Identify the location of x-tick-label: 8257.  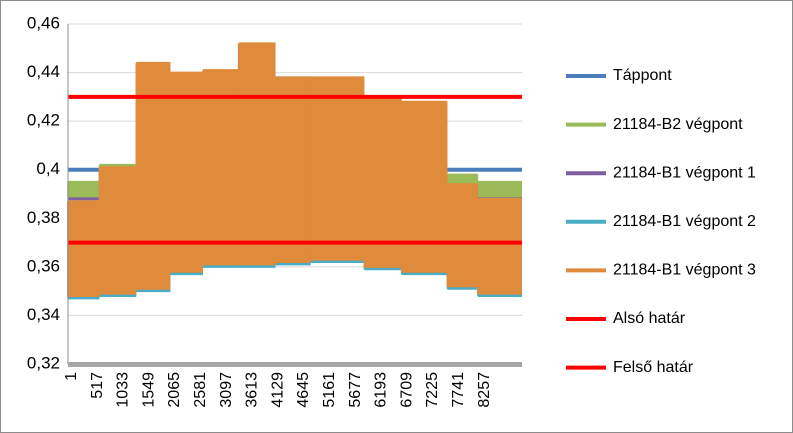
(484, 390).